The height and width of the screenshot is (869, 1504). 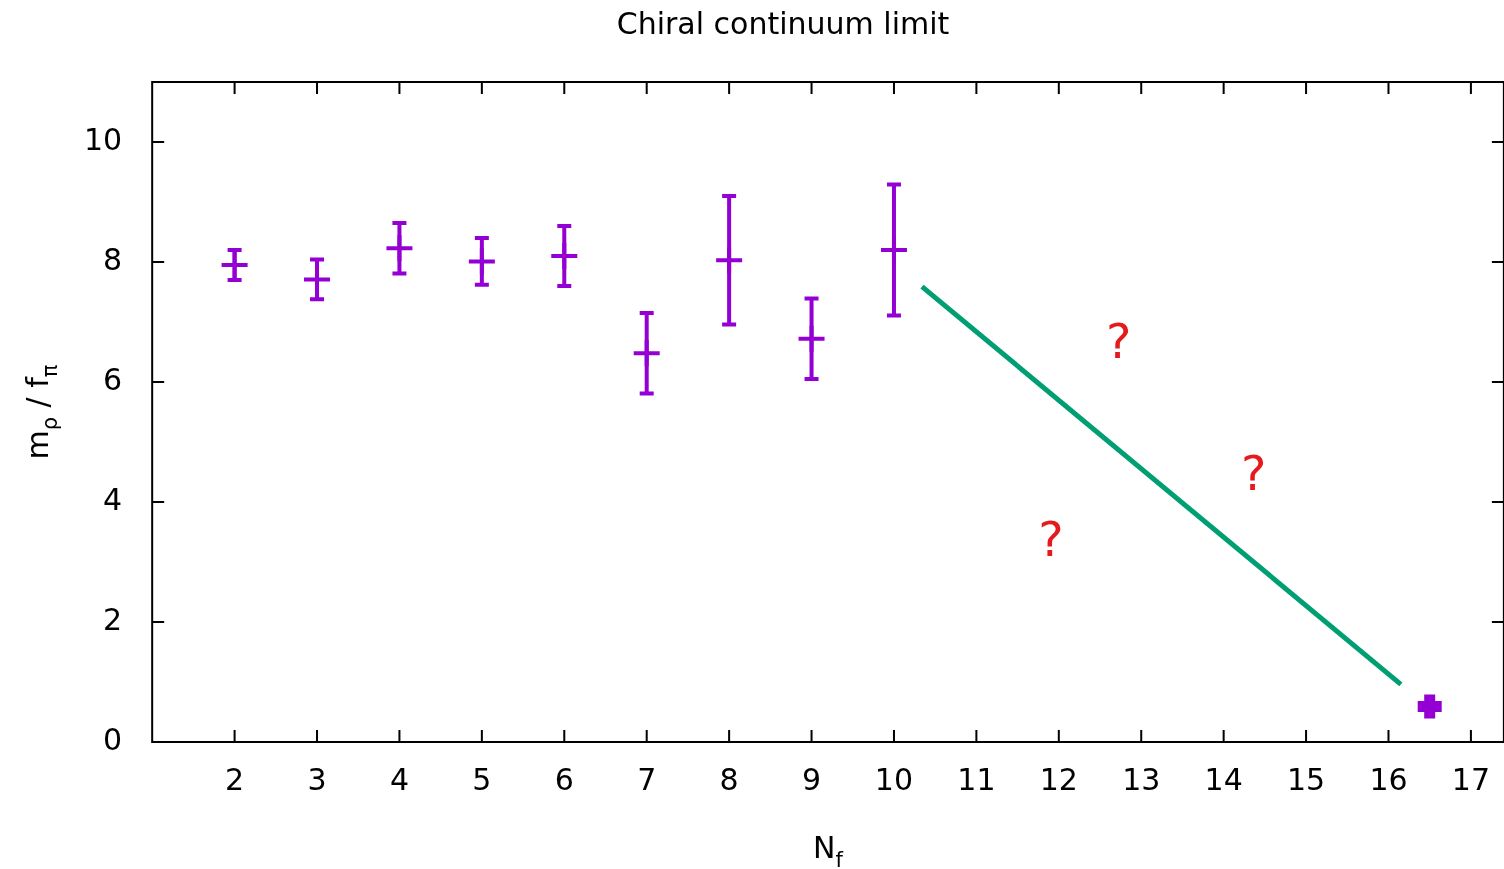 What do you see at coordinates (1306, 779) in the screenshot?
I see `x-tick-label: 15` at bounding box center [1306, 779].